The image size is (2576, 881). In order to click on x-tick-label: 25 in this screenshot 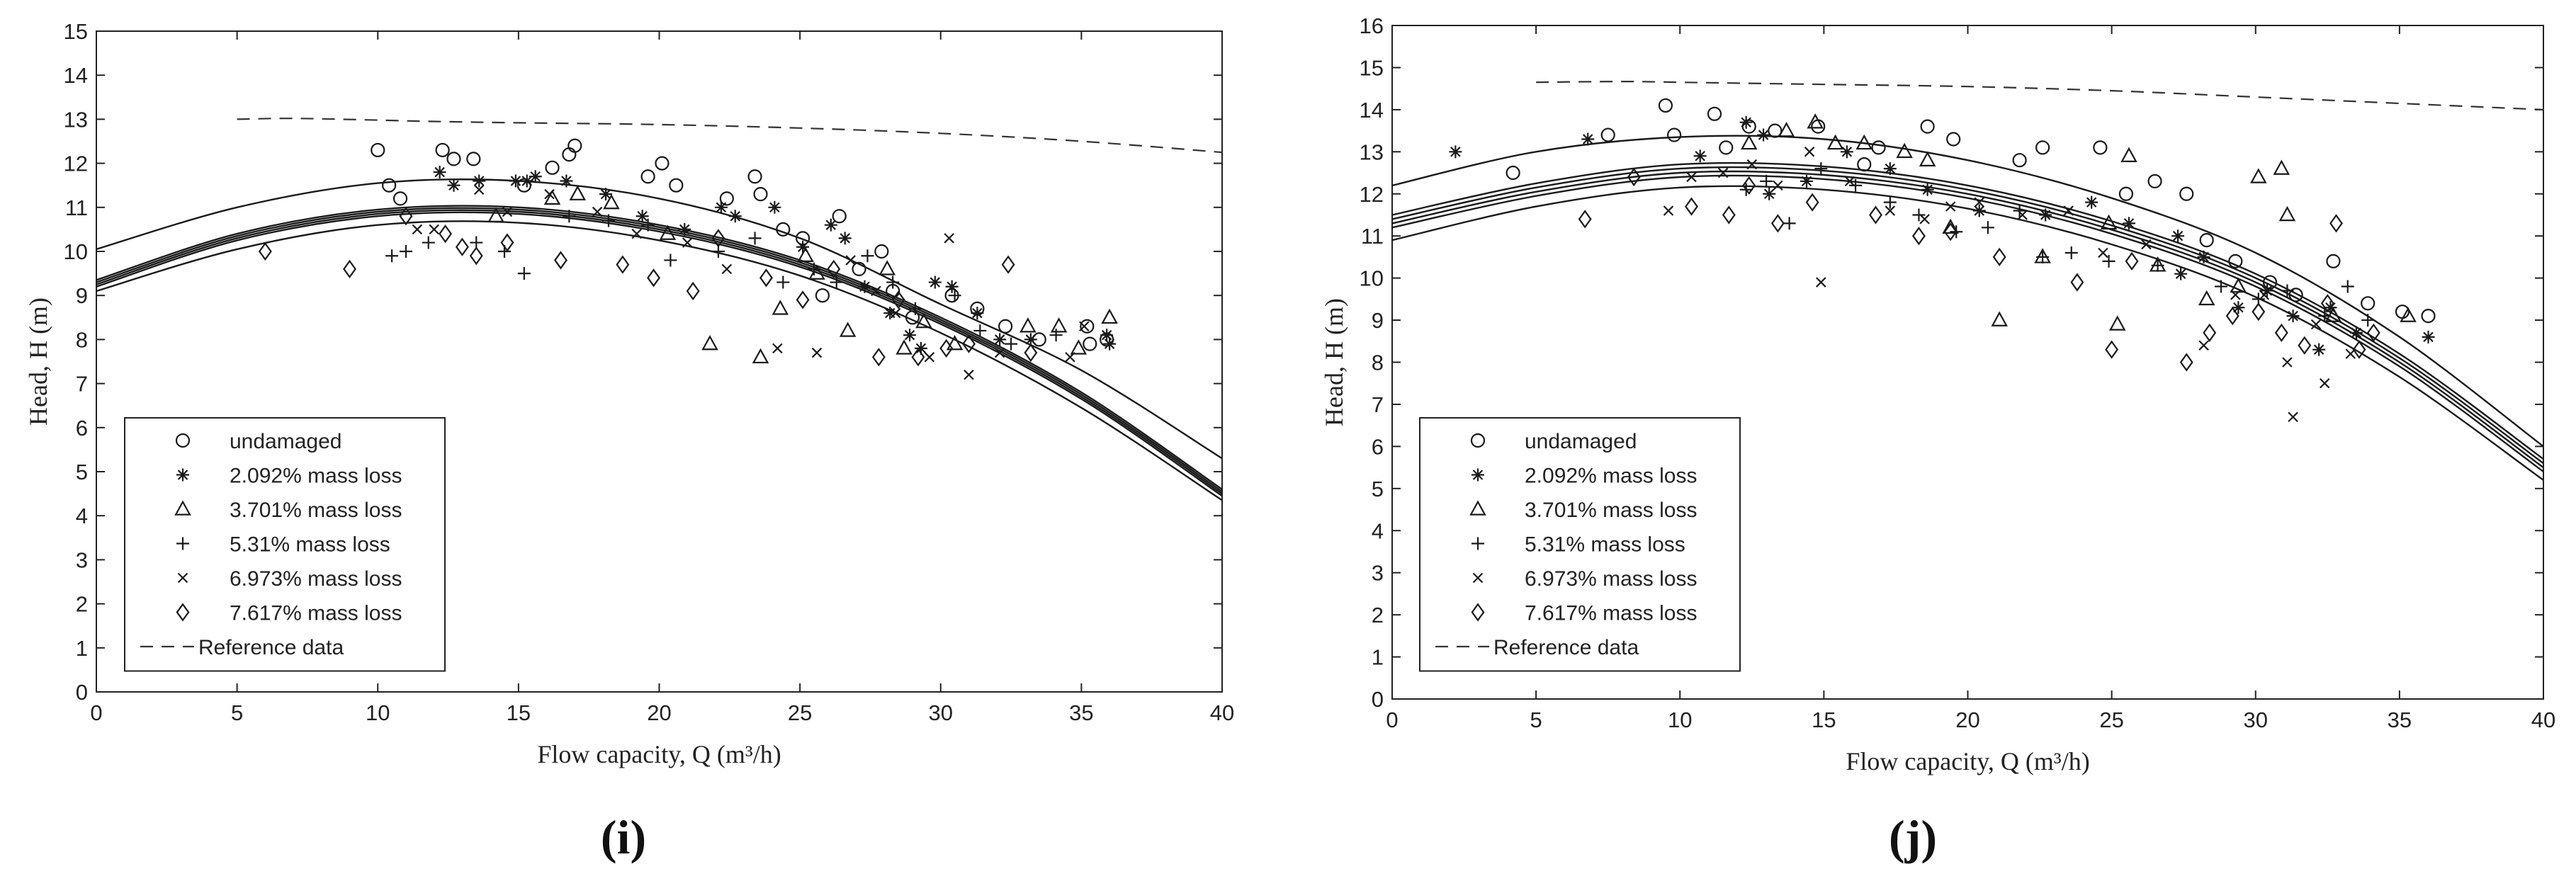, I will do `click(2111, 719)`.